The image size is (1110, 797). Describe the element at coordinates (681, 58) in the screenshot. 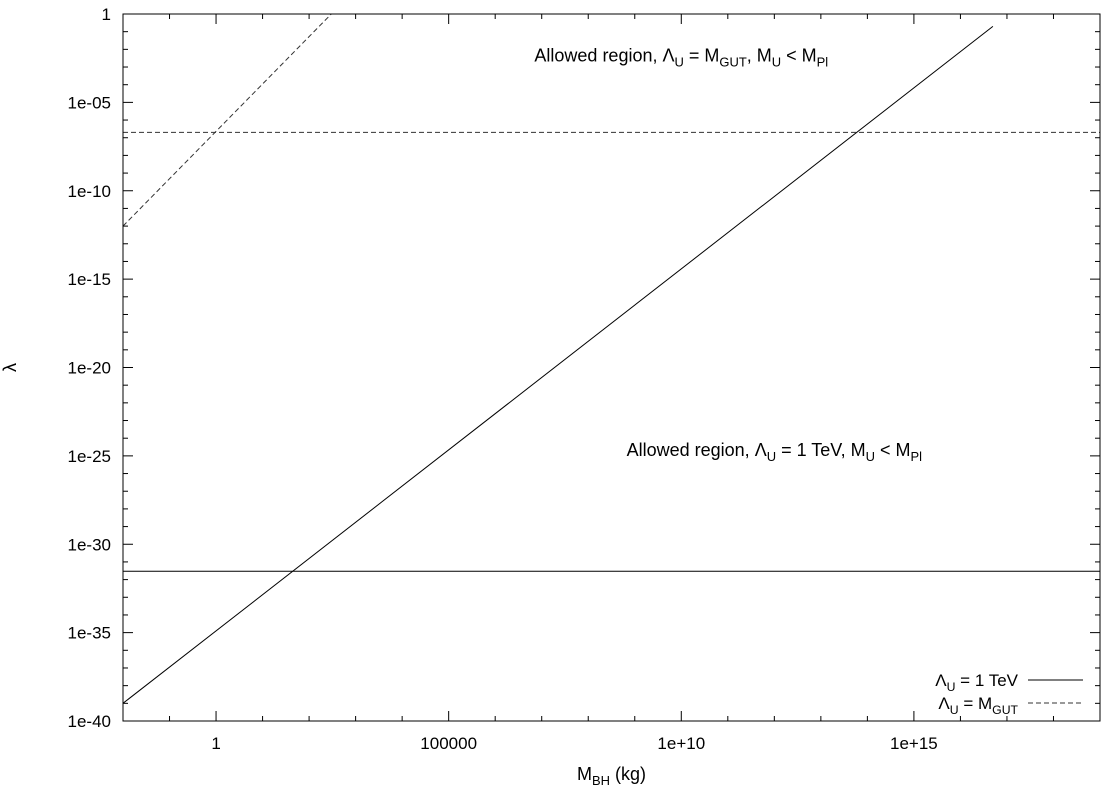

I see `annotation-0: Allowed region, ΛU = MGUT, MU < MPl` at that location.